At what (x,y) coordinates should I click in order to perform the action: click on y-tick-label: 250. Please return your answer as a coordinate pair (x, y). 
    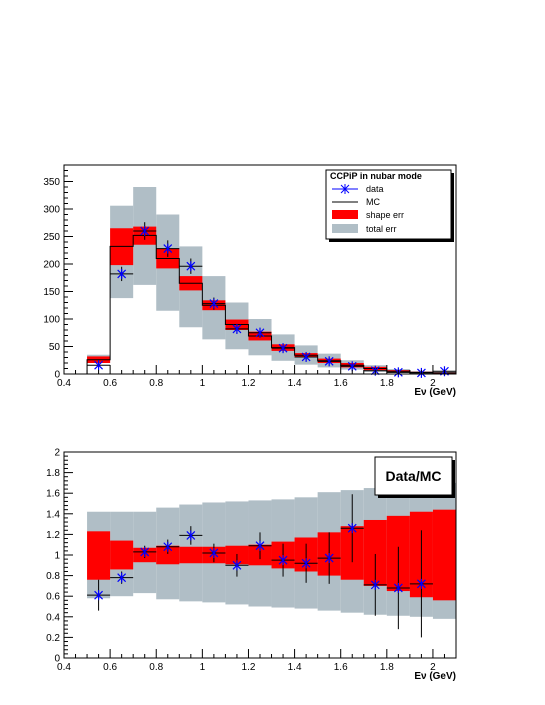
    Looking at the image, I should click on (51, 237).